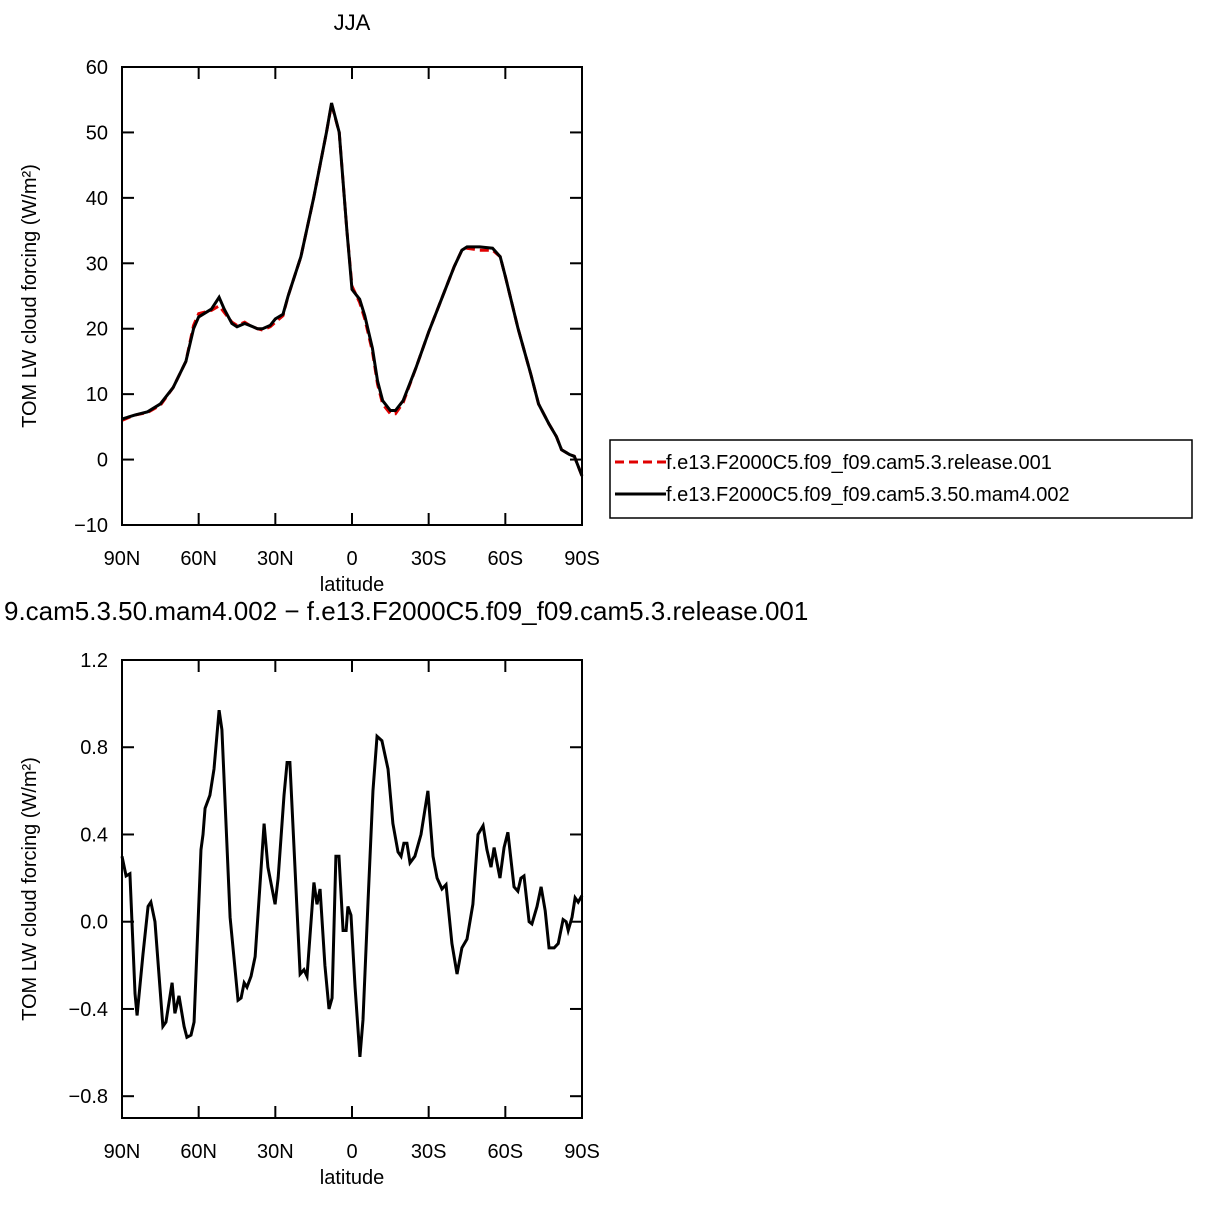  I want to click on y-tick-label: 20, so click(97, 330).